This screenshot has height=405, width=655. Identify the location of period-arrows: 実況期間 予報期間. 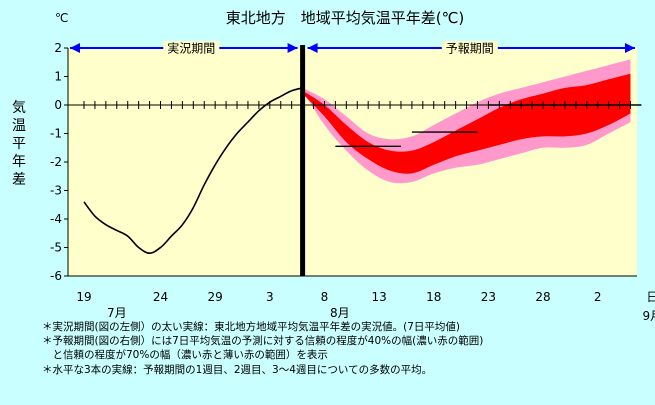
(352, 48).